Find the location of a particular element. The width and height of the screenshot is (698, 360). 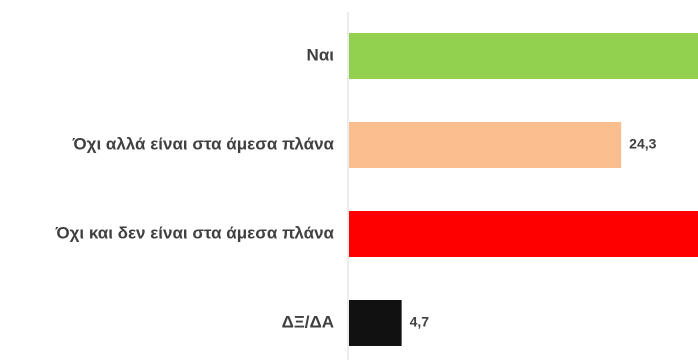

category-label-2: Όχι αλλά είναι στα άμεσα πλάνα is located at coordinates (203, 143).